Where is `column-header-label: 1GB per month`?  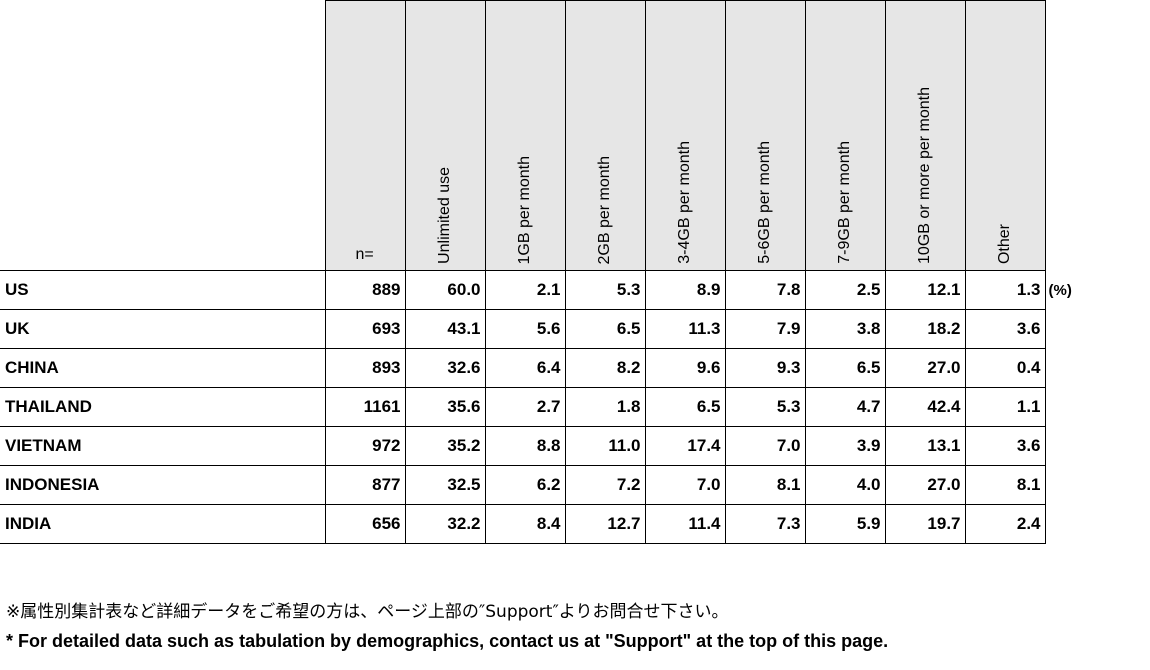 column-header-label: 1GB per month is located at coordinates (524, 210).